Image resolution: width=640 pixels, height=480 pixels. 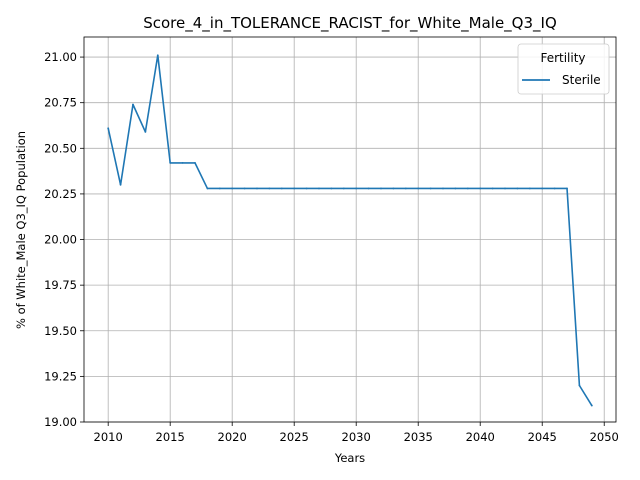 I want to click on y-tick-label: 21.00, so click(x=60, y=57).